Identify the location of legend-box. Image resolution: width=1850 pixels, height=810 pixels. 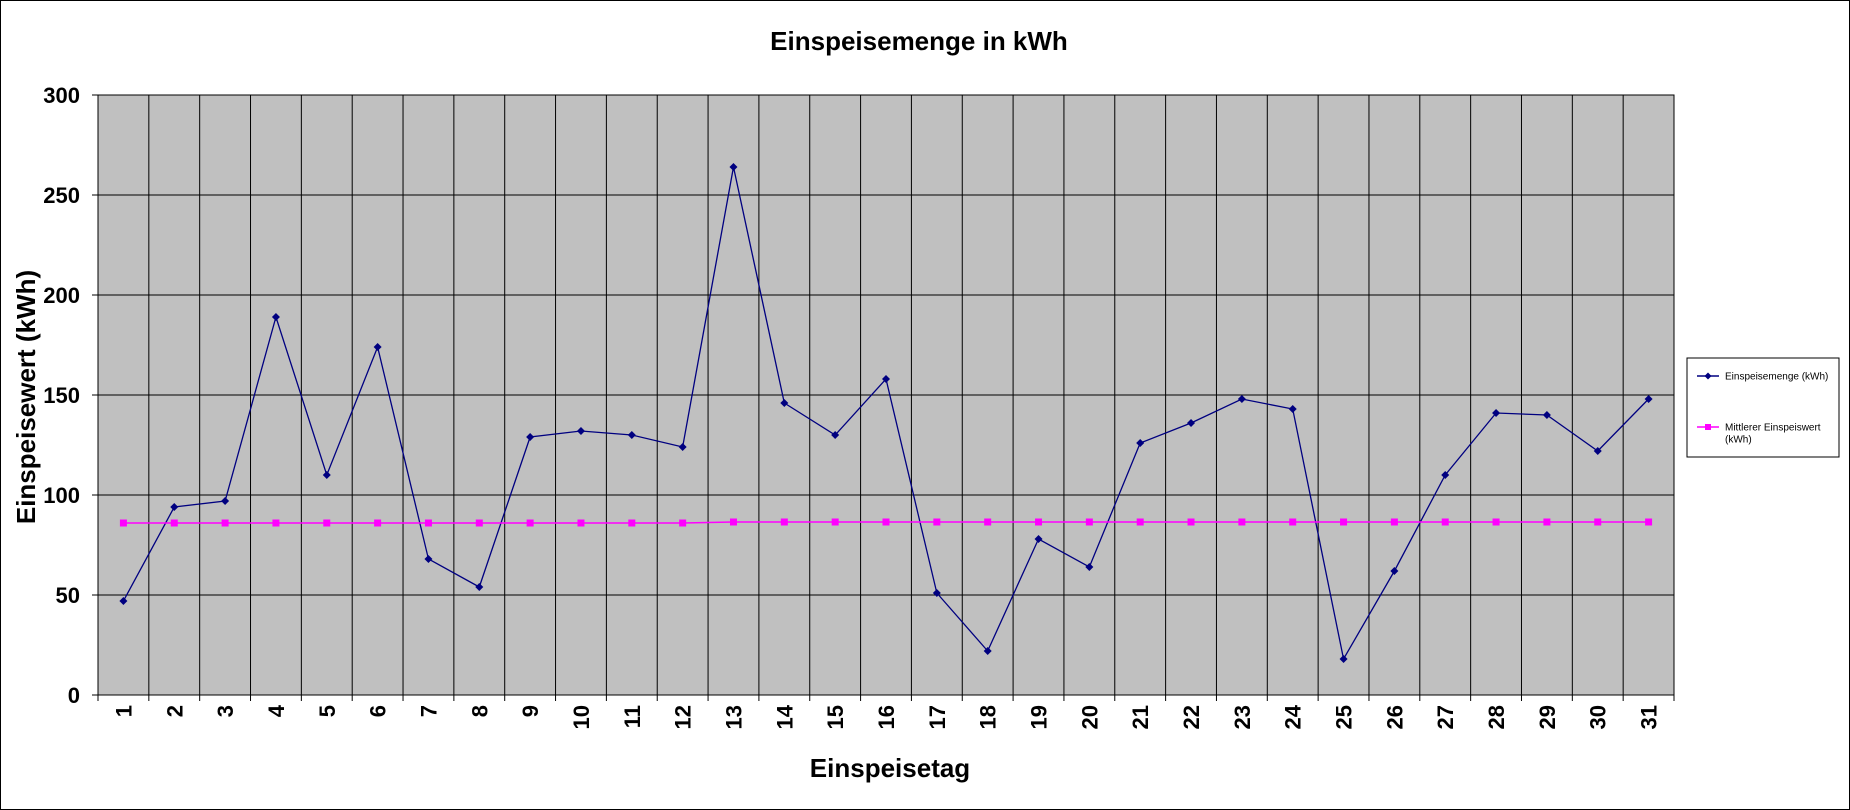
(1763, 407).